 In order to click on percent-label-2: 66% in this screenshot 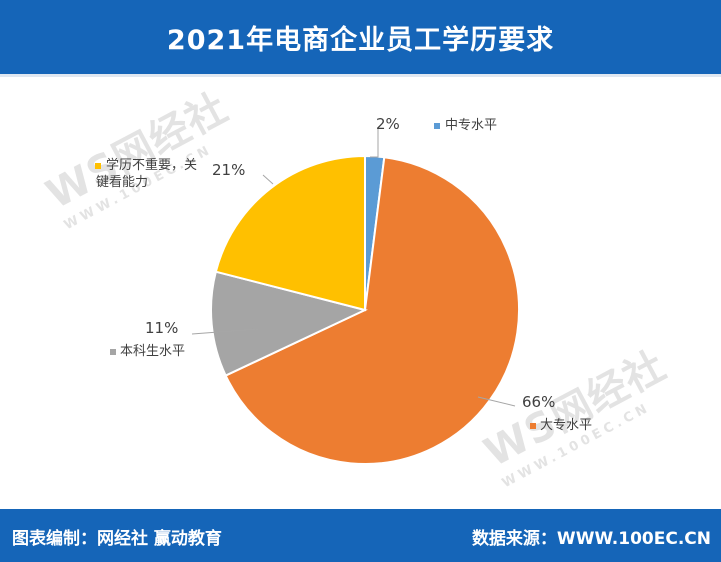, I will do `click(538, 402)`.